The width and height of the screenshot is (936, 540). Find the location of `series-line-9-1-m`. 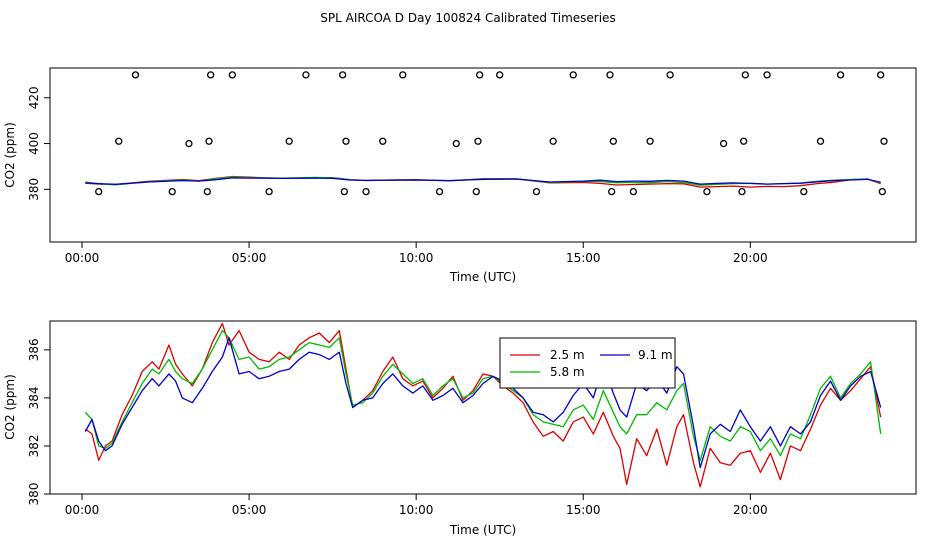

series-line-9-1-m is located at coordinates (483, 181).